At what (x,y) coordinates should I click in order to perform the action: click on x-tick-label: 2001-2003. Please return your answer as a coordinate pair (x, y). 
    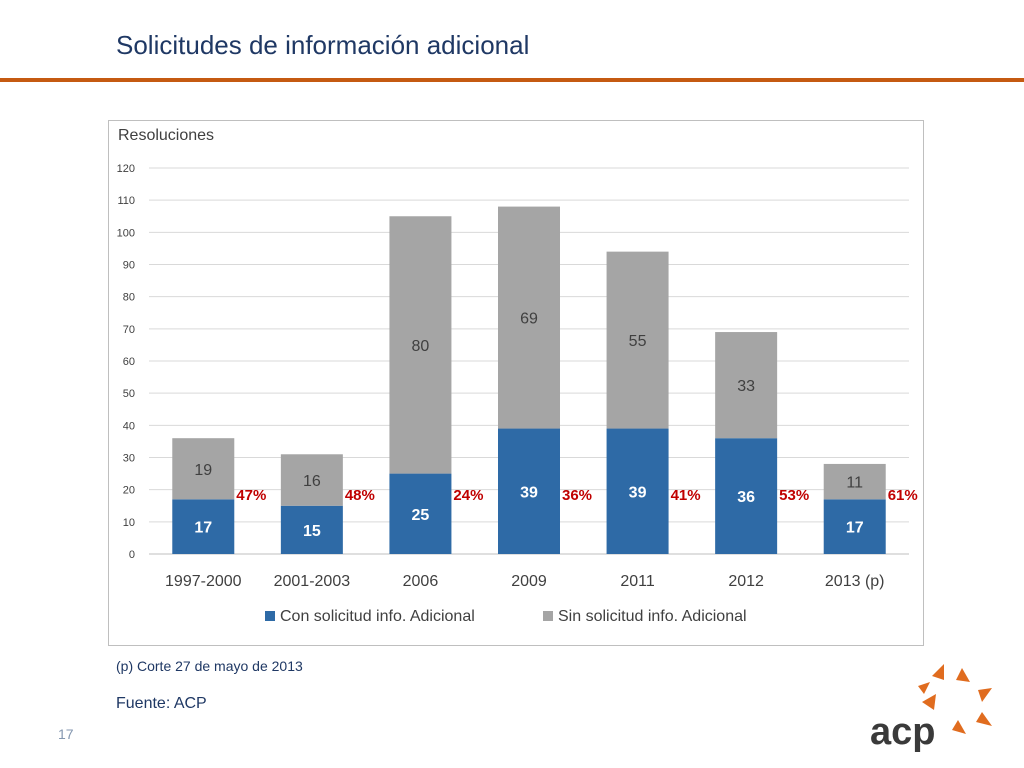
    Looking at the image, I should click on (312, 581).